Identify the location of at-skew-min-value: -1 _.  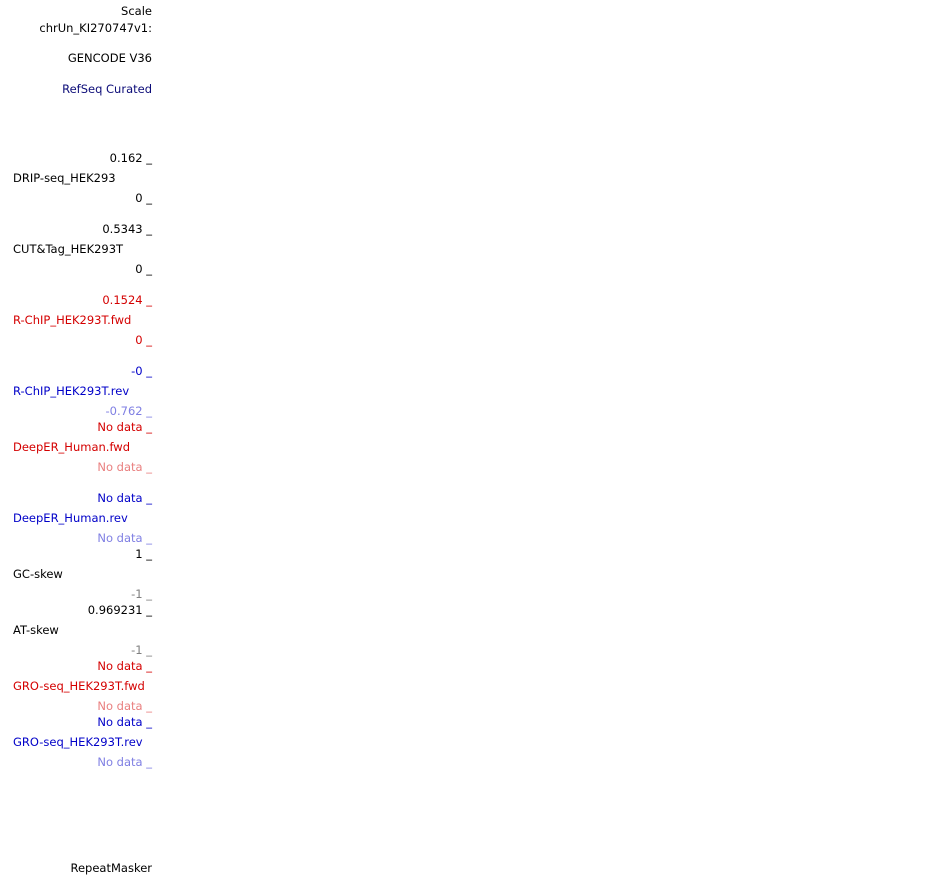
(141, 650).